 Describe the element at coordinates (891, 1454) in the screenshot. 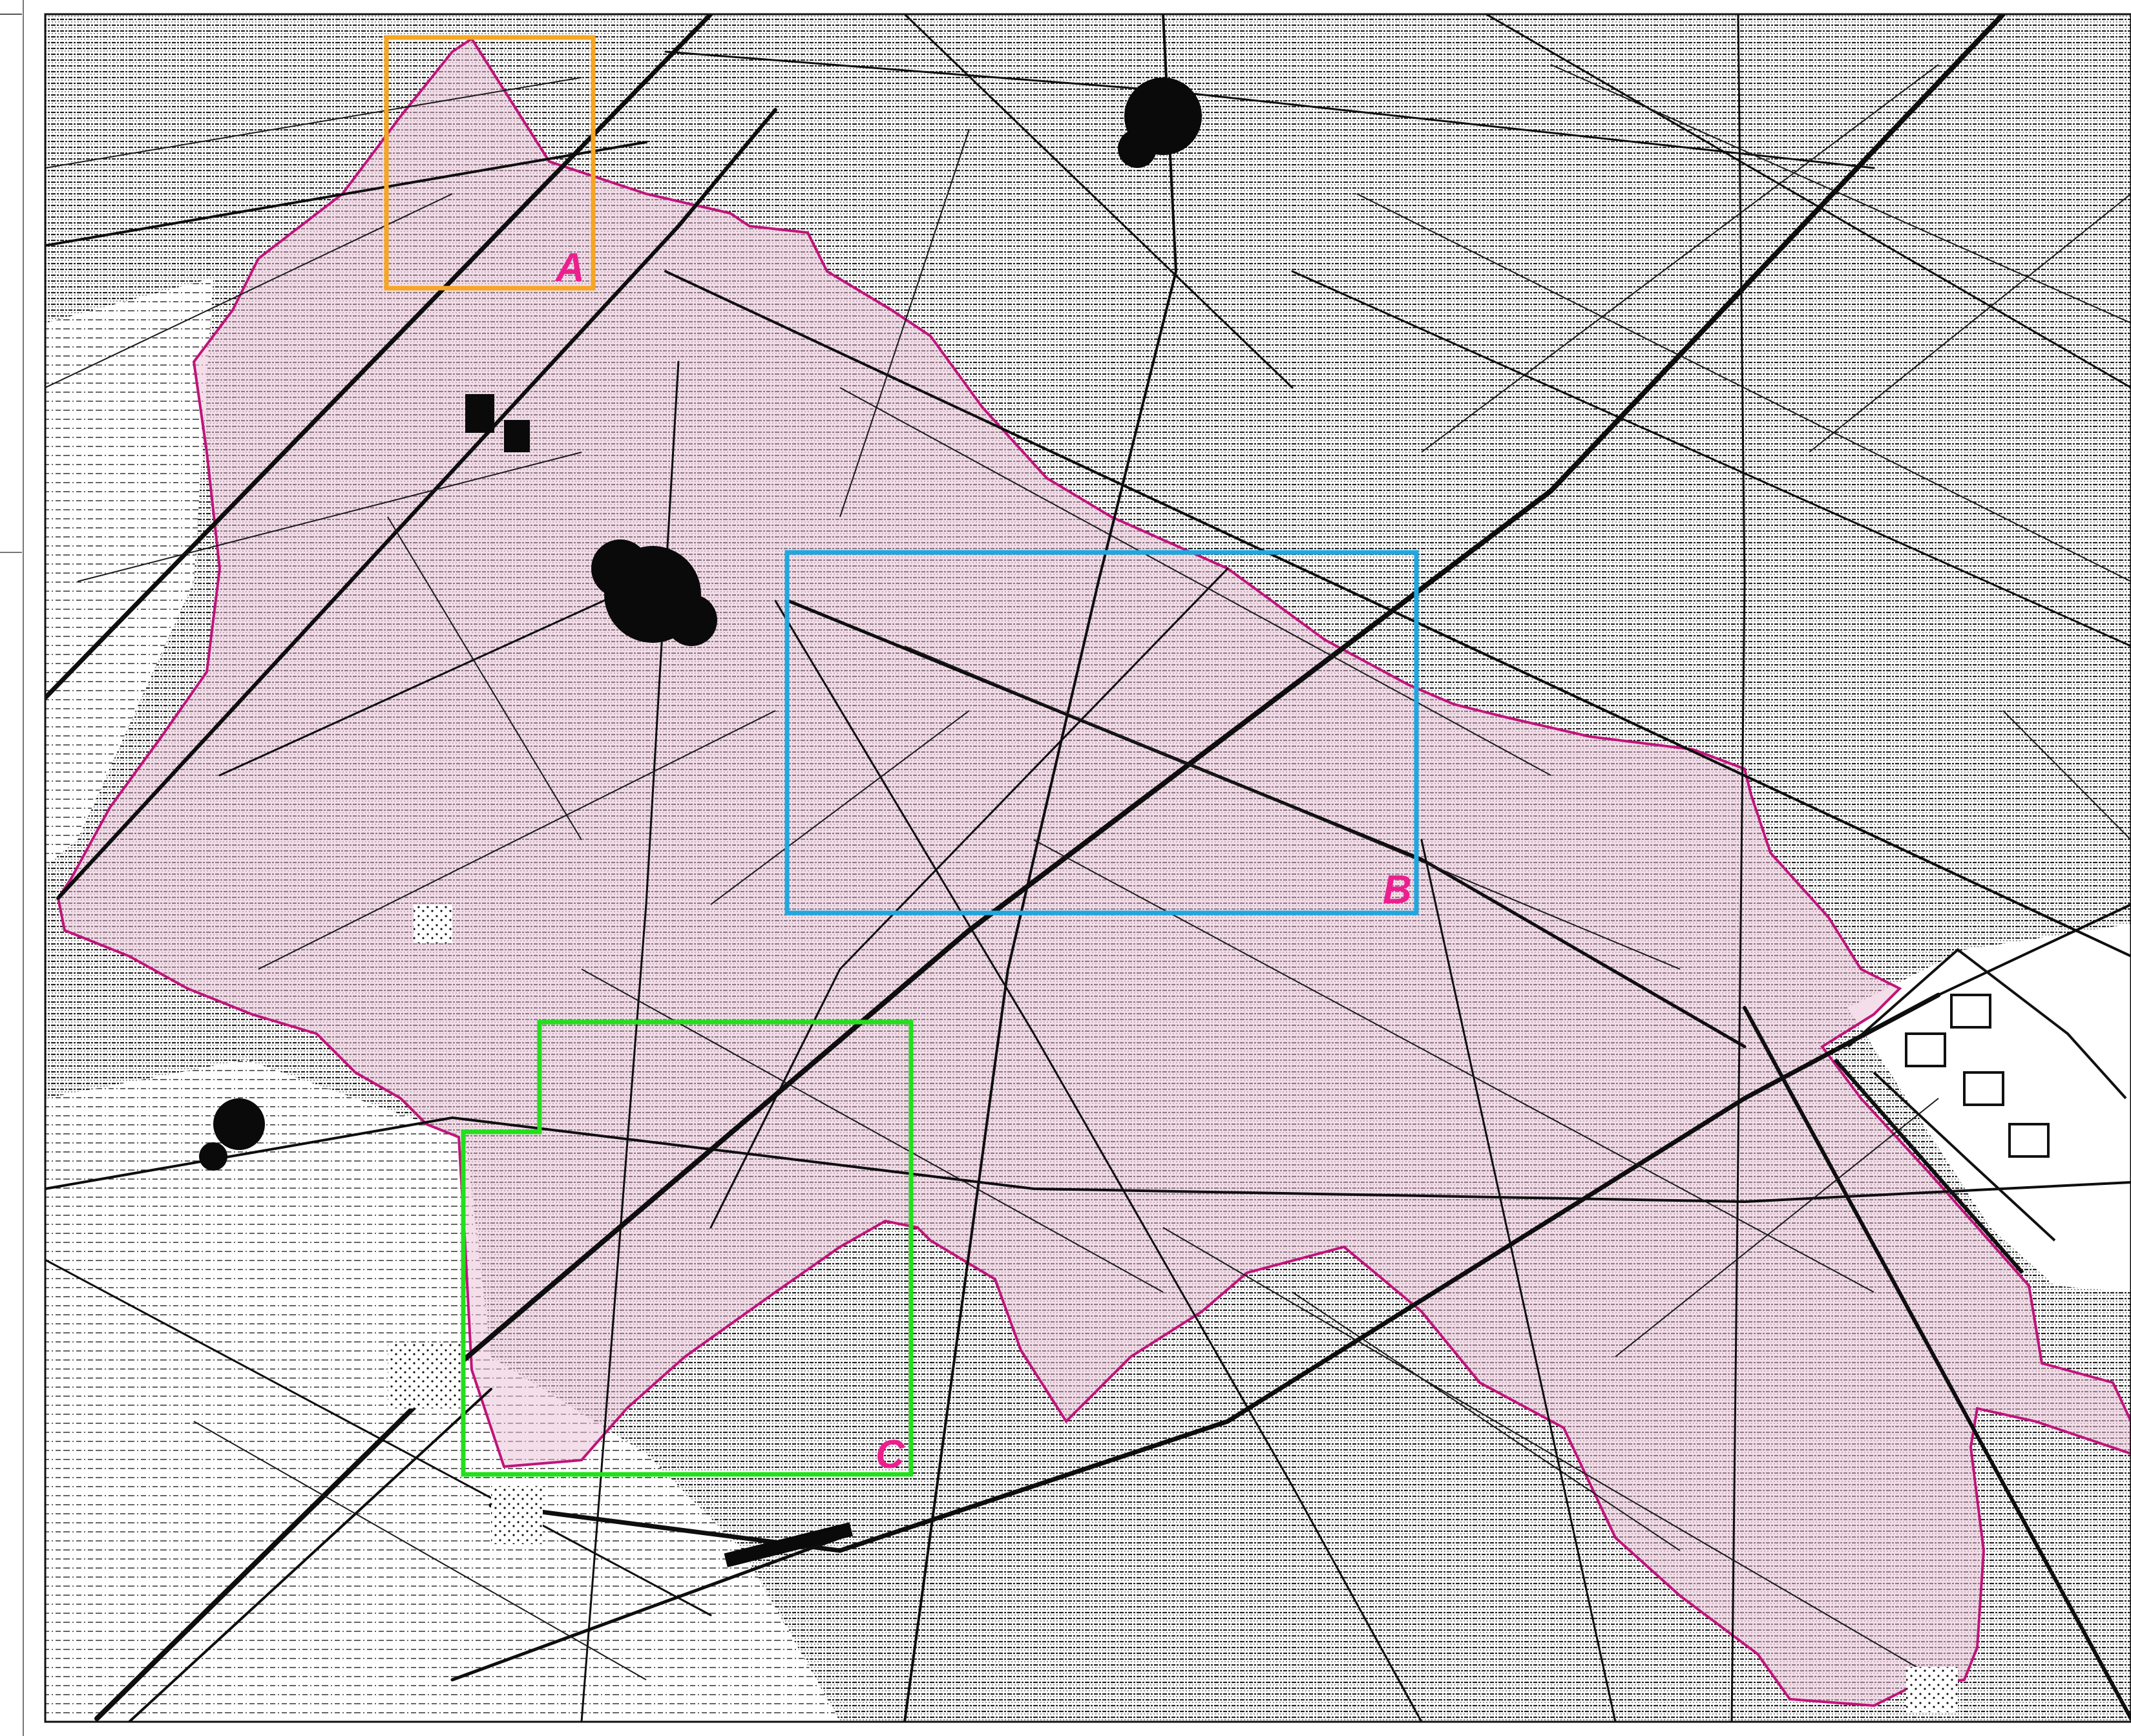

I see `region-label-c: C` at that location.